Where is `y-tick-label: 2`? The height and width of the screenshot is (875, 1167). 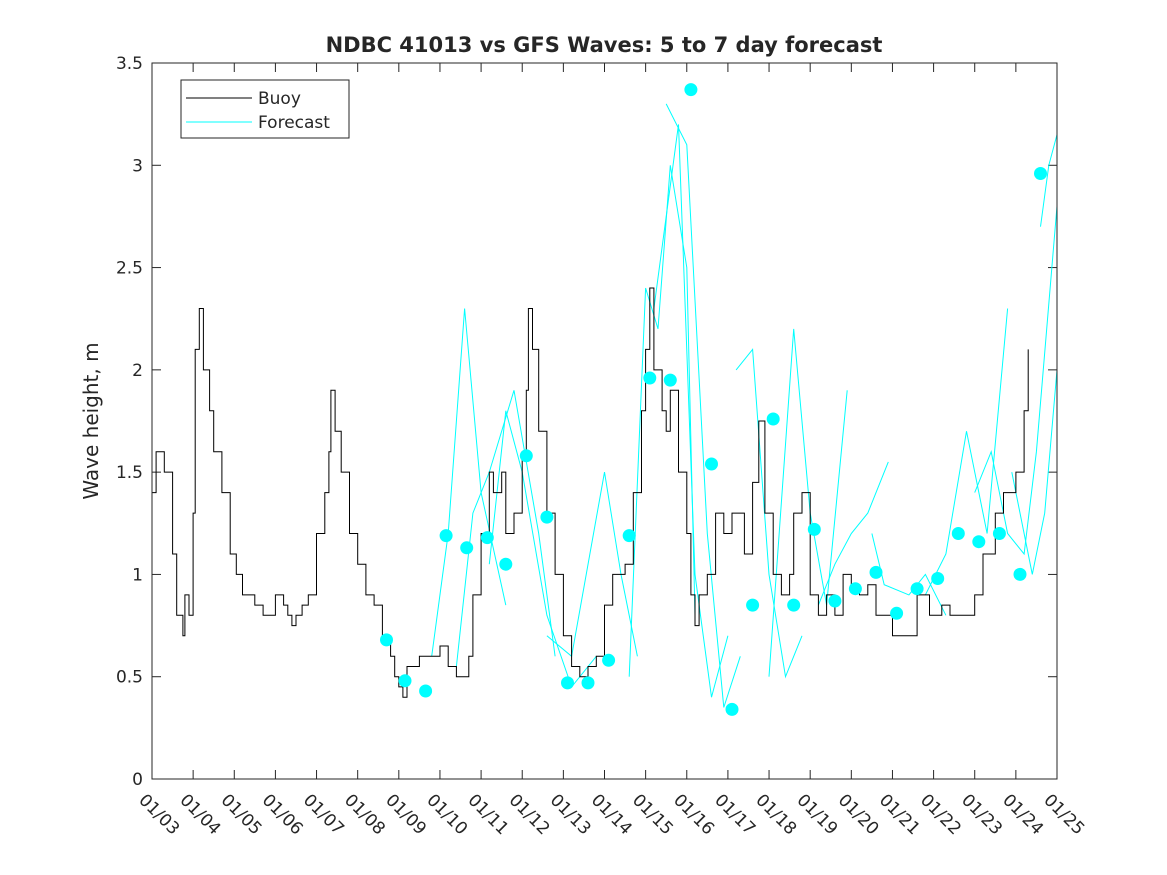 y-tick-label: 2 is located at coordinates (137, 371).